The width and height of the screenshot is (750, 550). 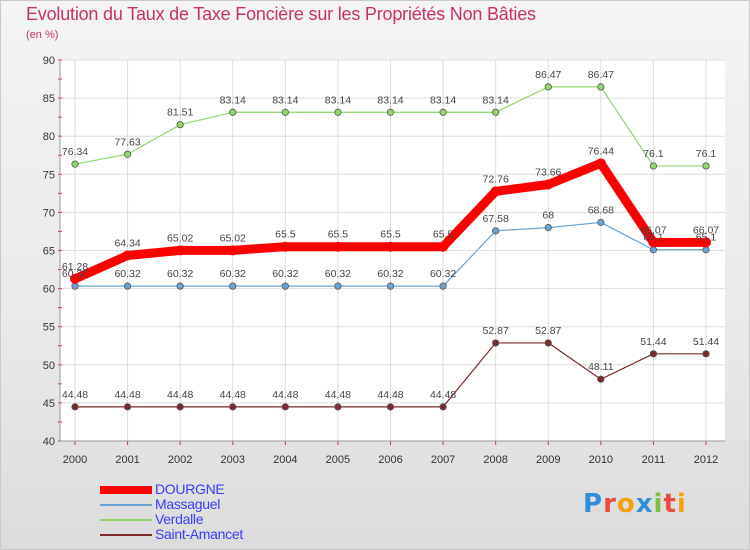 I want to click on y-tick-label: 75, so click(x=49, y=175).